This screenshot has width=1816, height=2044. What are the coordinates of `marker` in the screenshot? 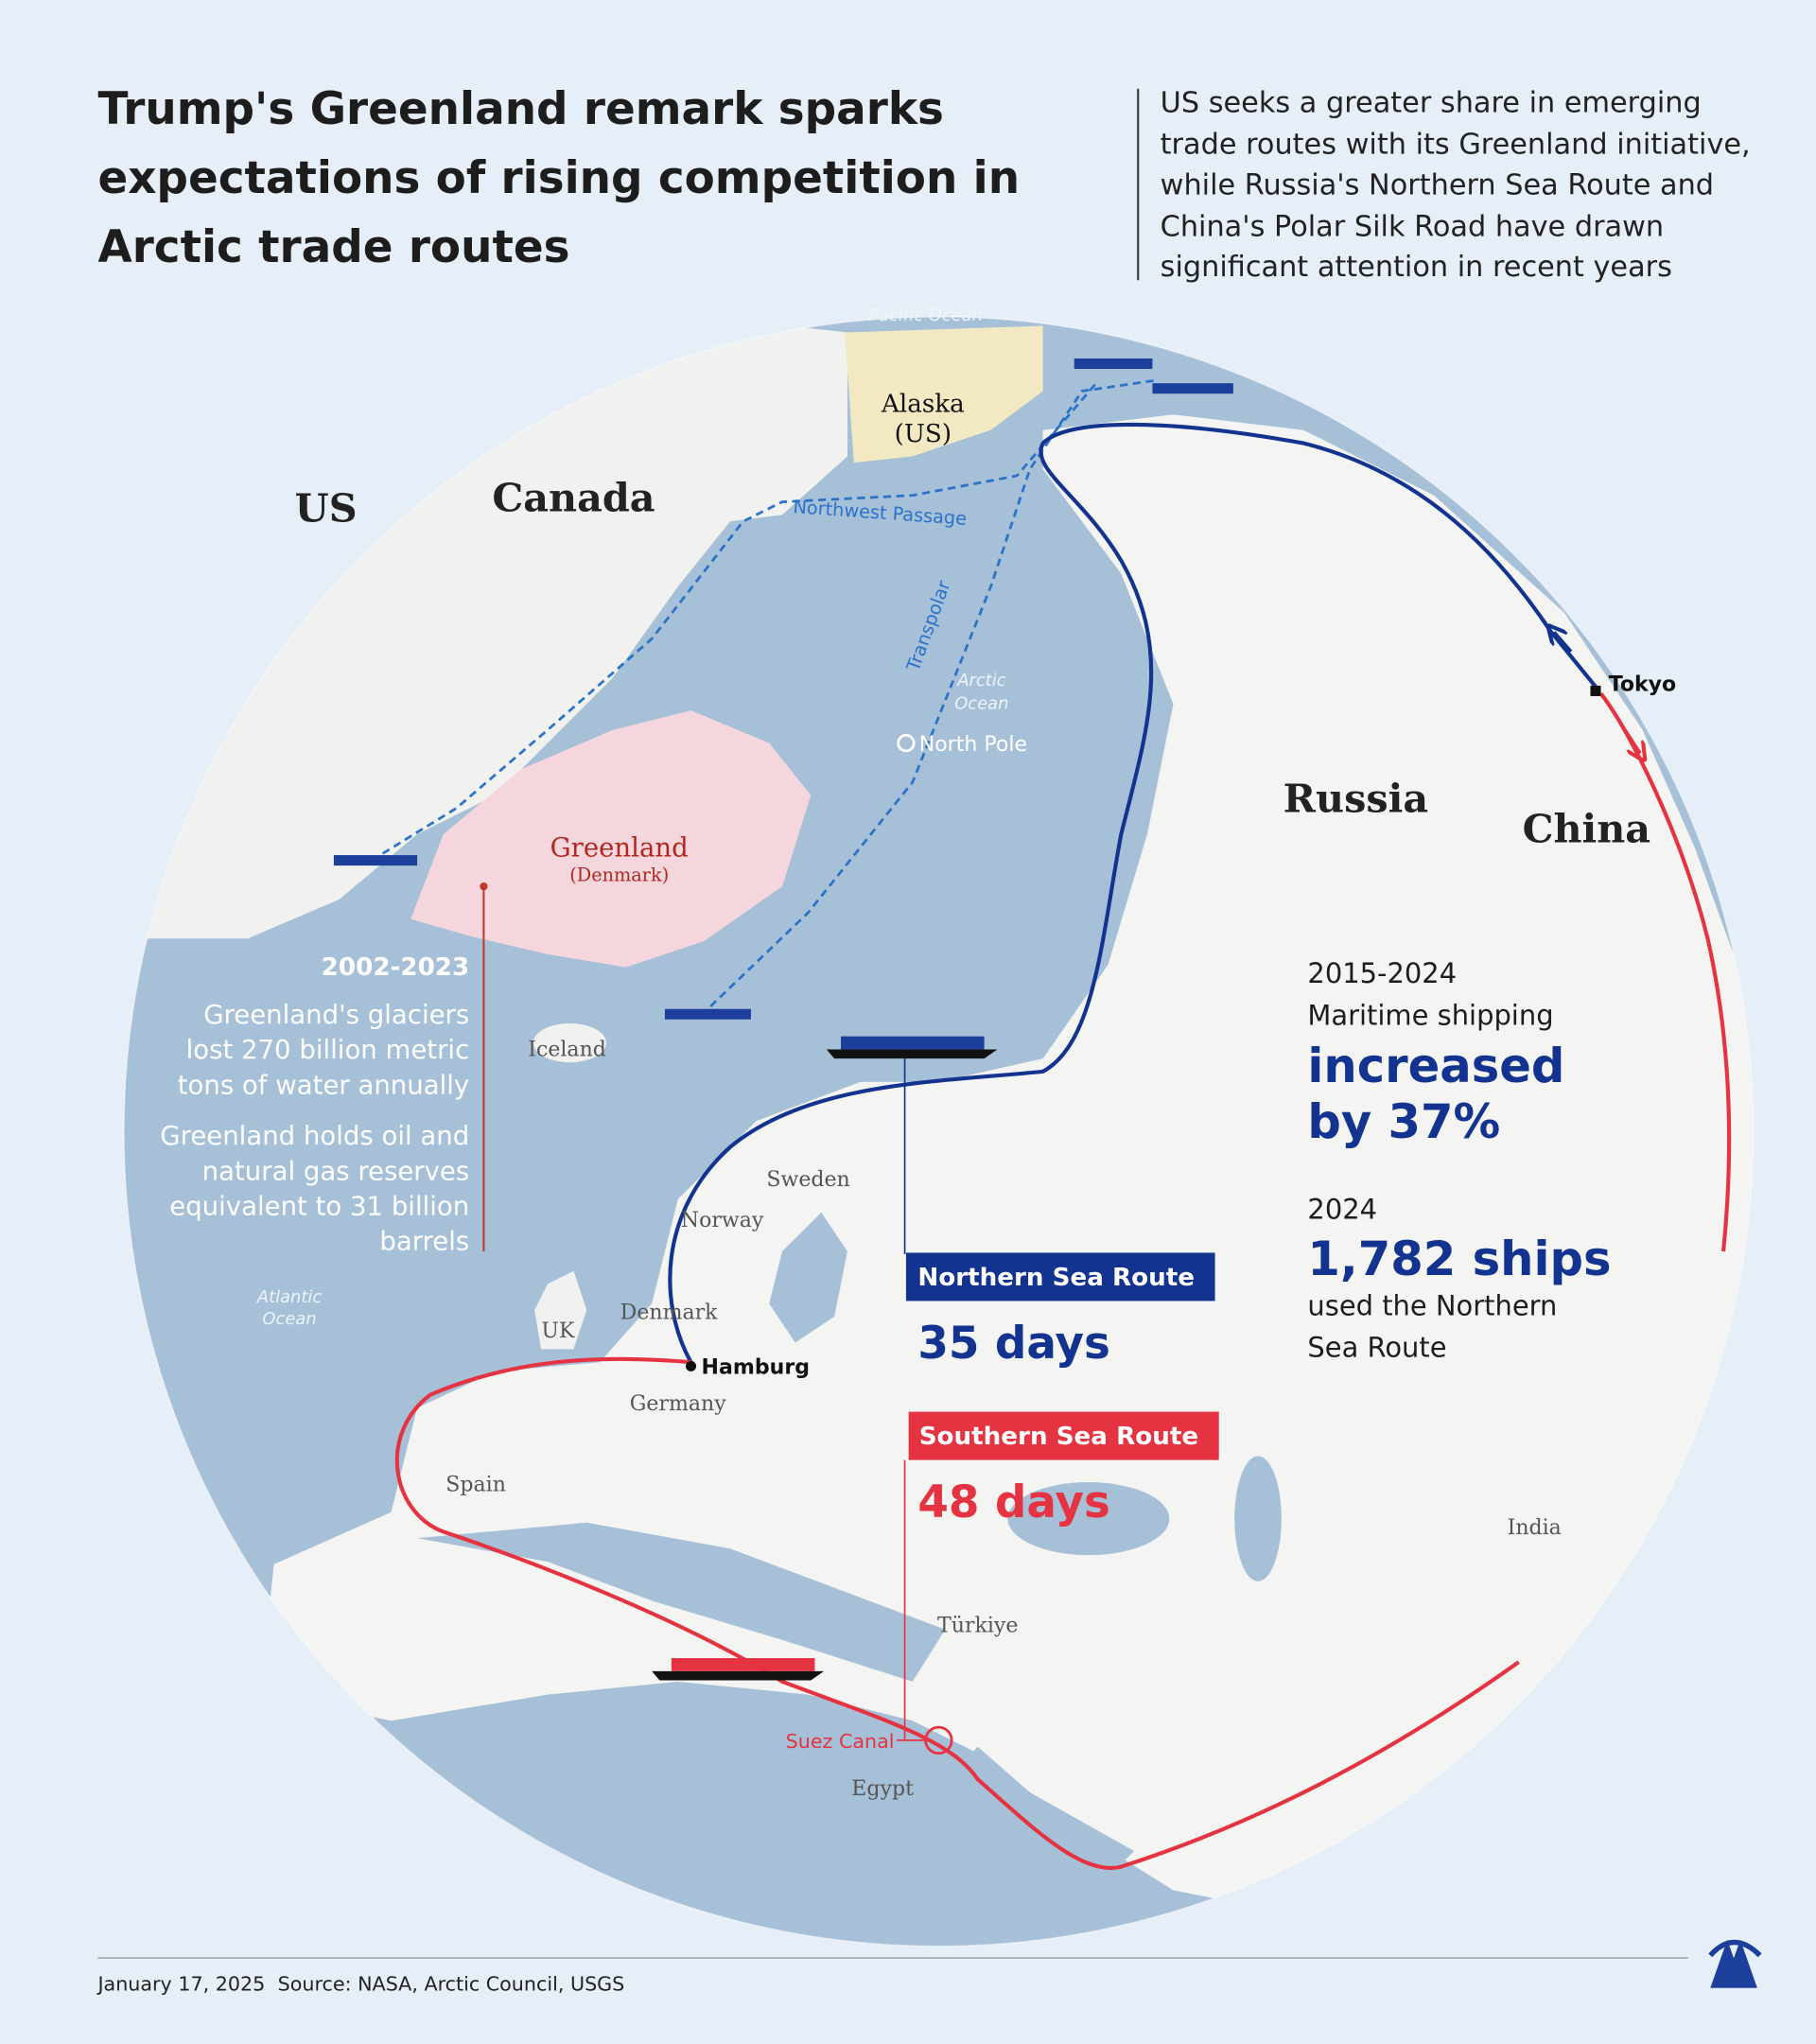 It's located at (484, 886).